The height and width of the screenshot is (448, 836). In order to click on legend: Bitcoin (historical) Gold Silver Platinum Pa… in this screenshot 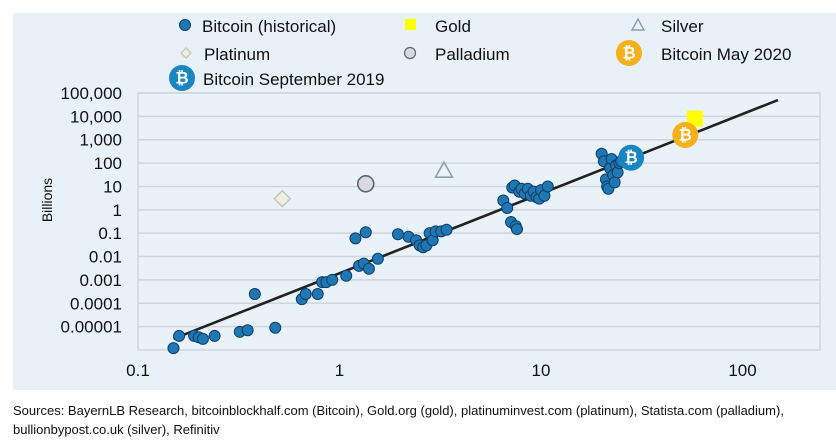, I will do `click(480, 54)`.